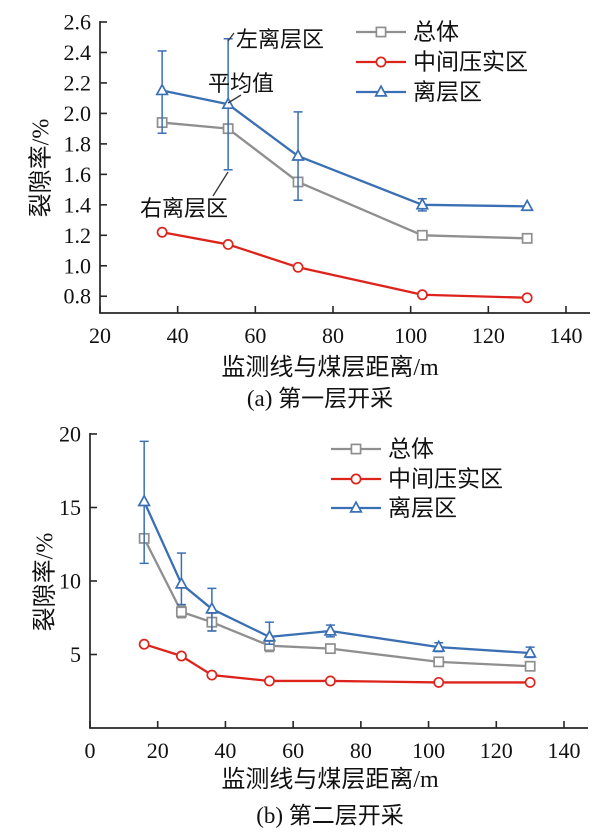 This screenshot has height=837, width=607. I want to click on y-tick-label: 1.2, so click(78, 235).